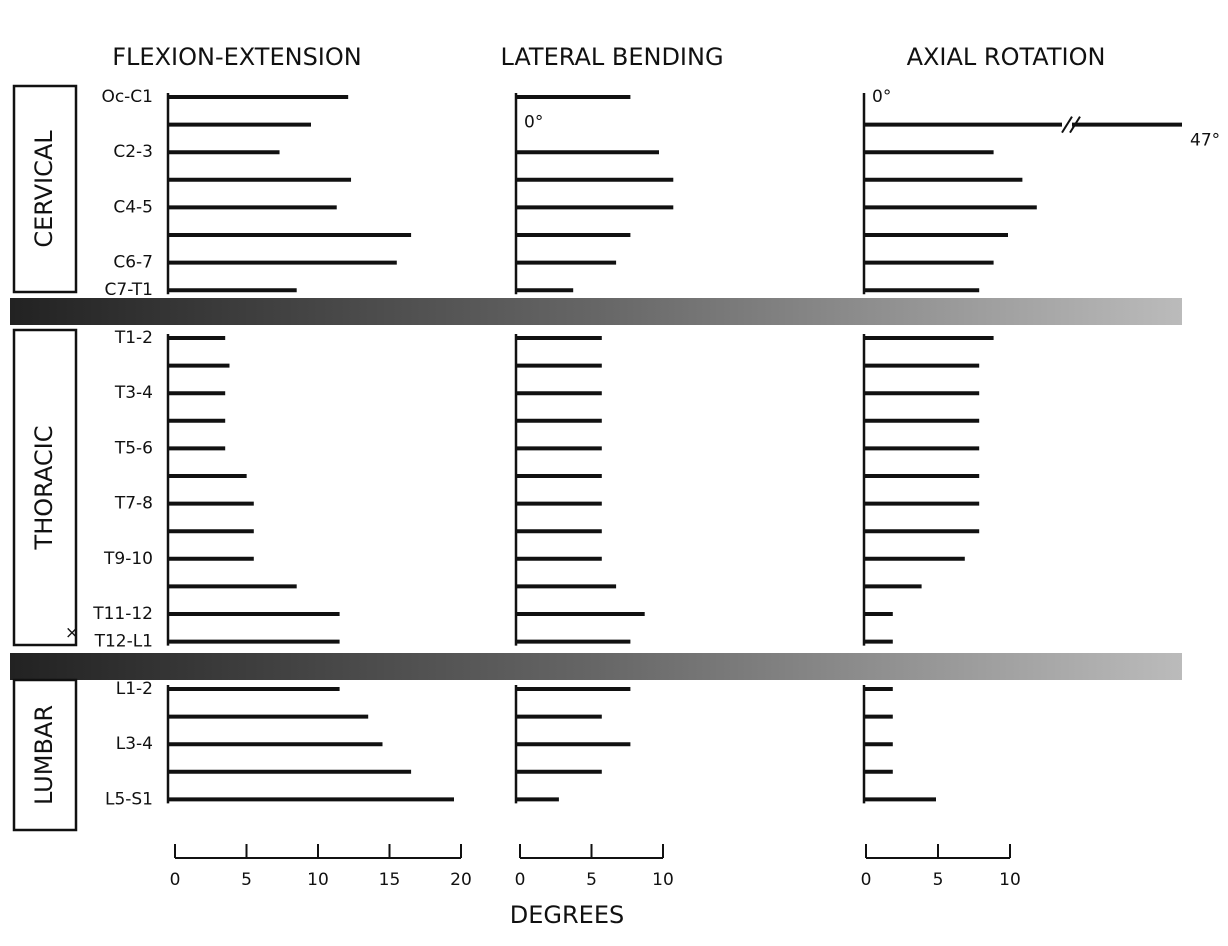 The image size is (1228, 946). I want to click on row-label: T12-L1, so click(123, 642).